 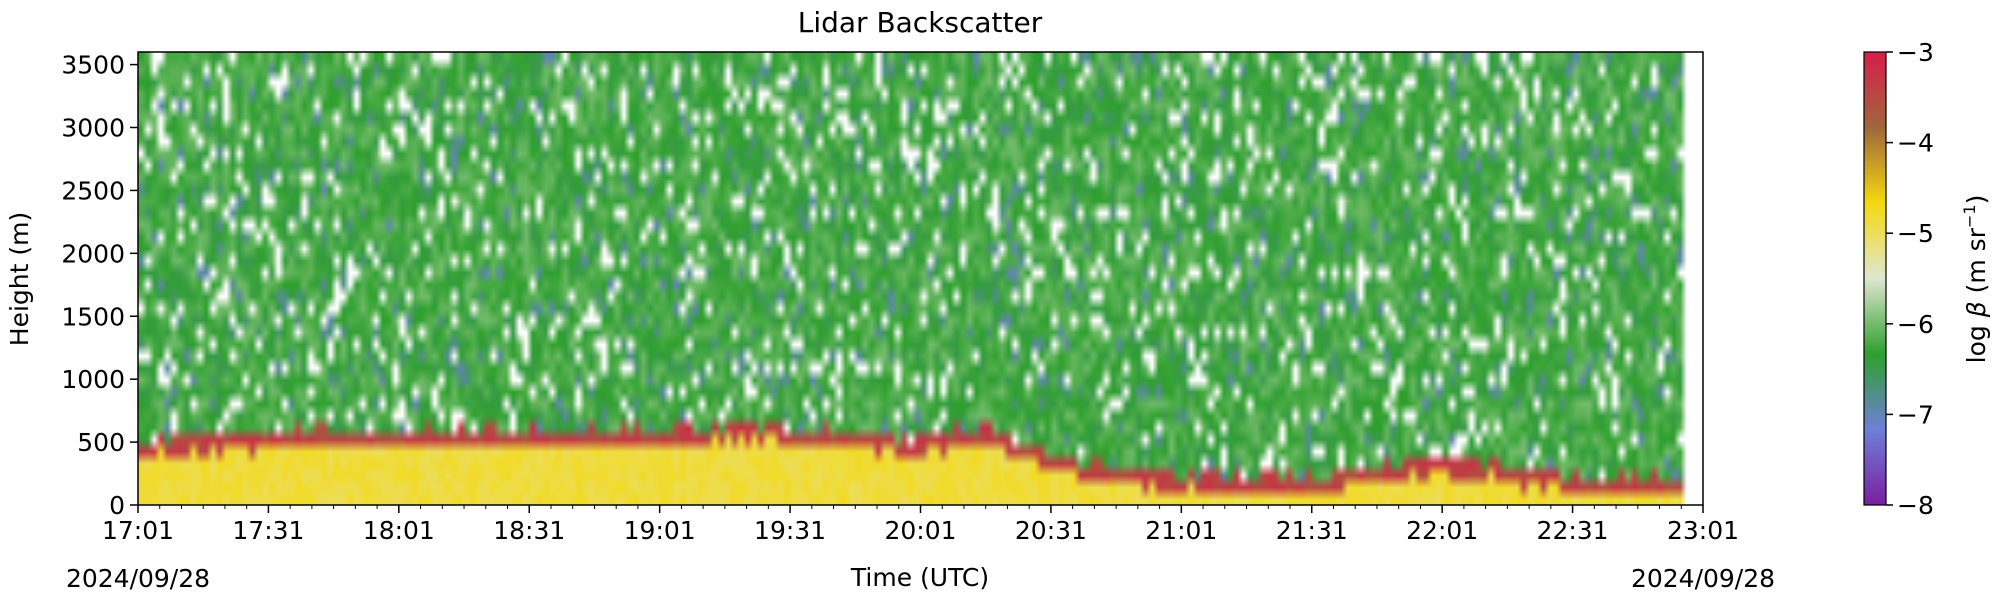 I want to click on colorbar-label: log β (m sr−1), so click(x=1975, y=279).